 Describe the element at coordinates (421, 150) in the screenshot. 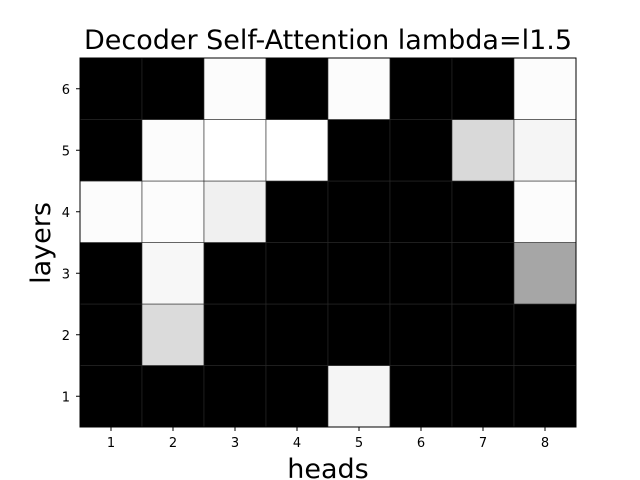

I see `heatmap-cell-layer5-head6` at that location.